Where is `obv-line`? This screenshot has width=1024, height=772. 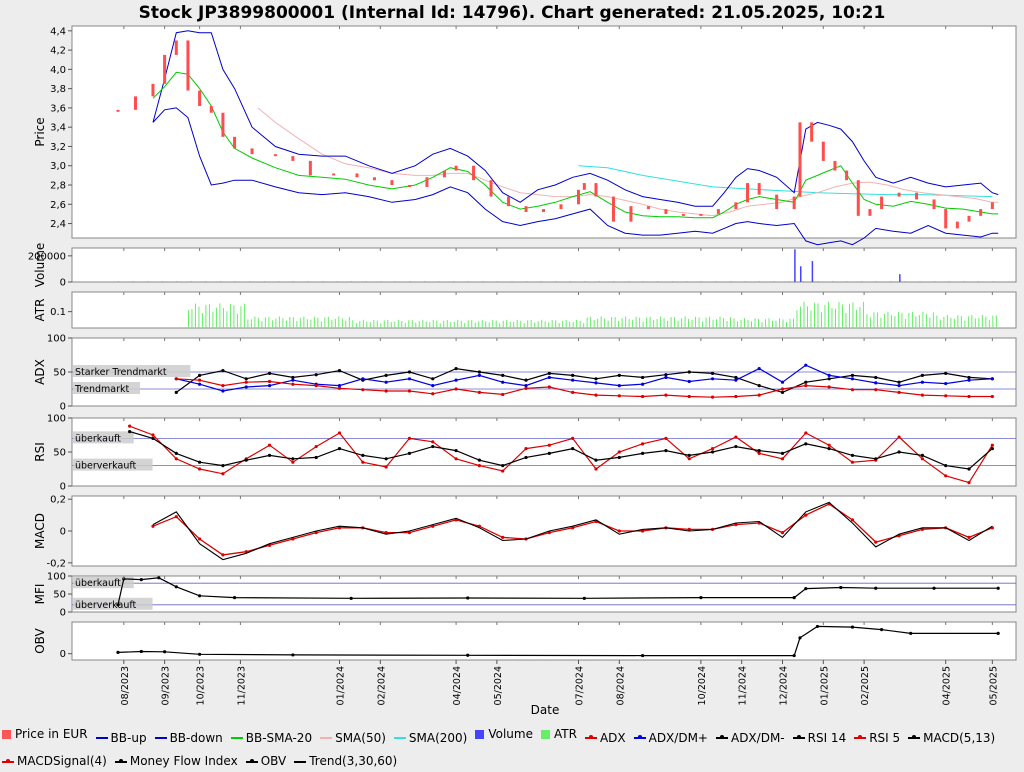 obv-line is located at coordinates (558, 641).